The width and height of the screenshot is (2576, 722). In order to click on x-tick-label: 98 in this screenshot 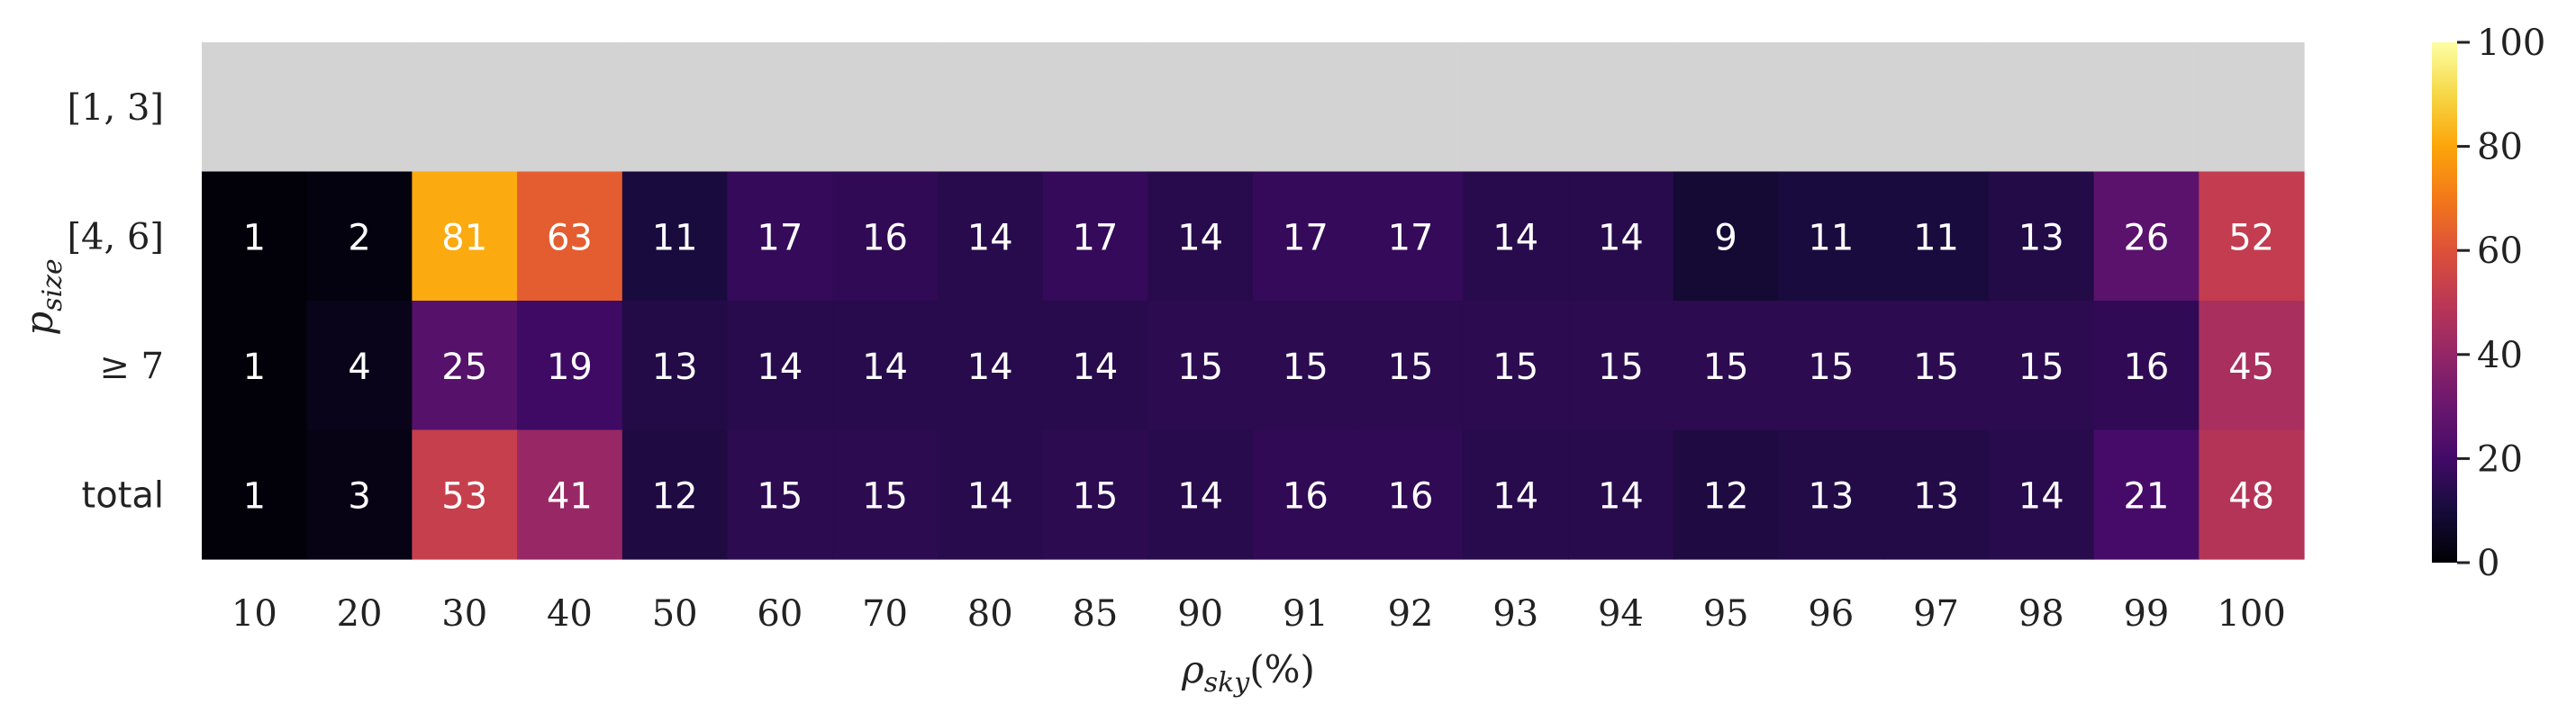, I will do `click(2041, 614)`.